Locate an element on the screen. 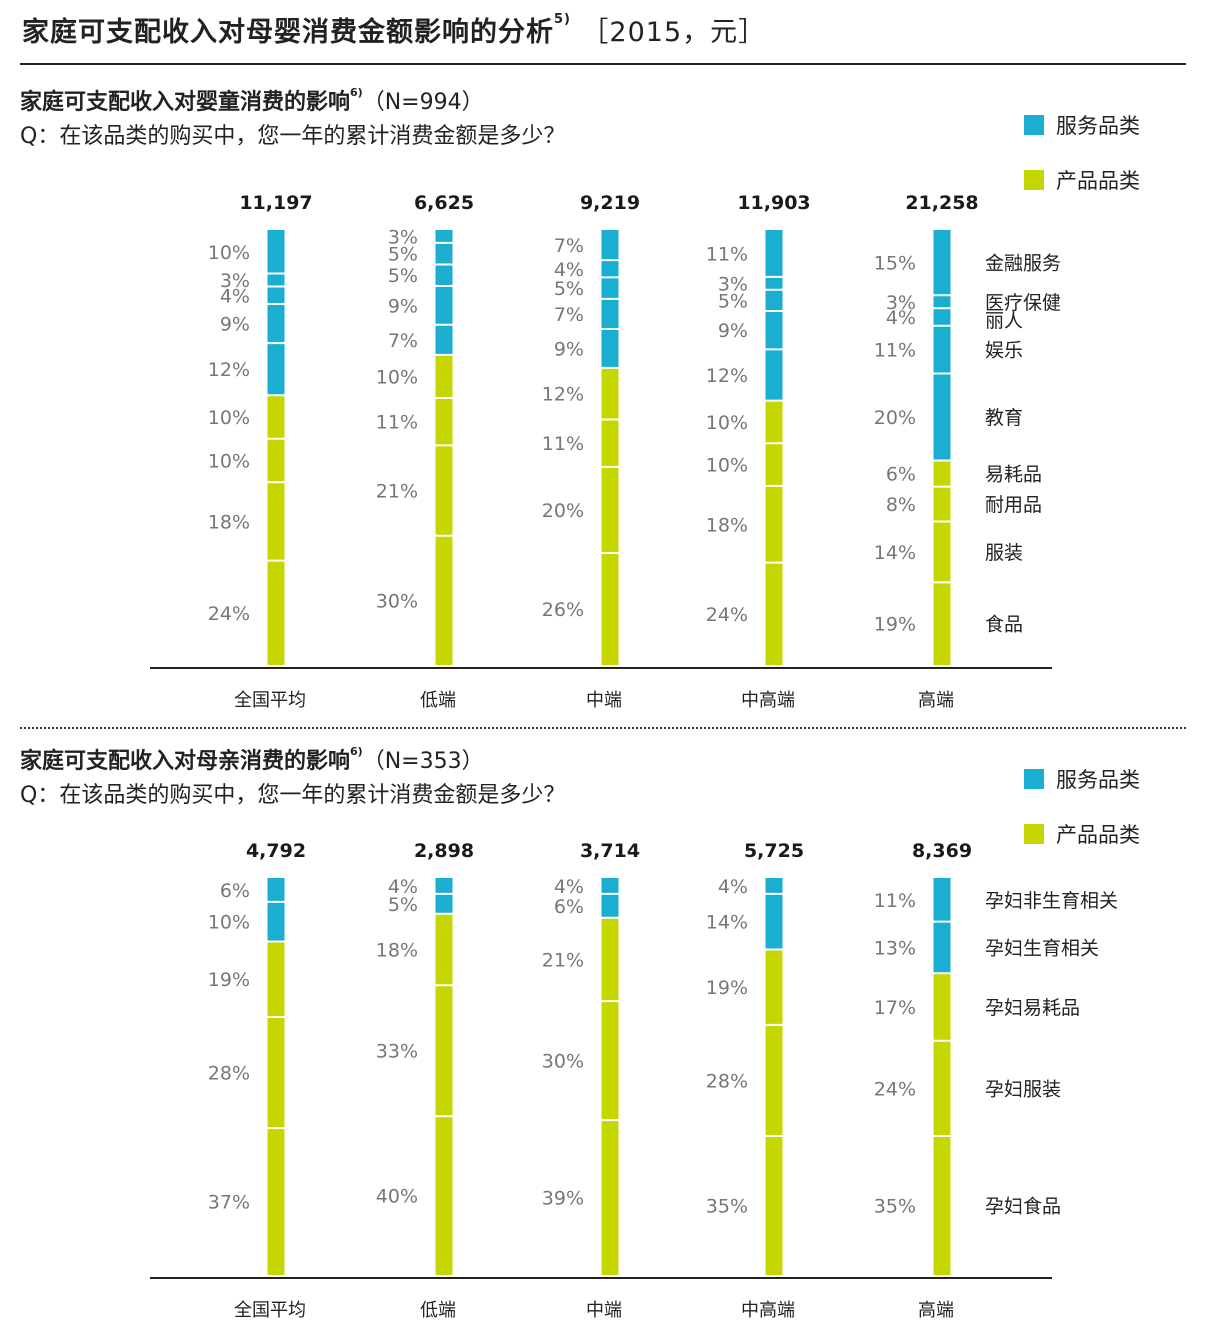  data-label: 21% is located at coordinates (563, 960).